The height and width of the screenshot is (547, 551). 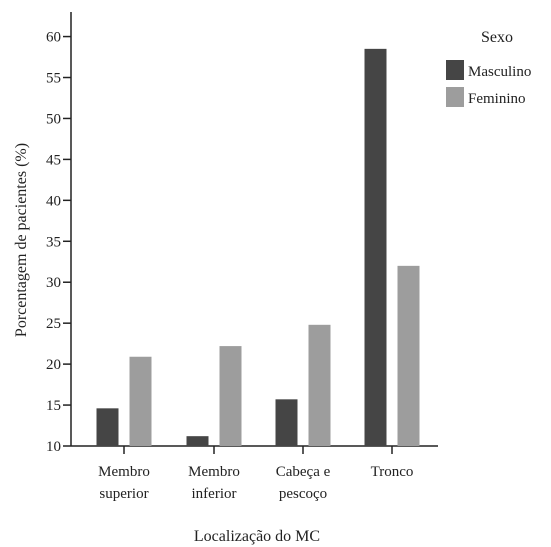 I want to click on legend-swatch-masculino, so click(x=455, y=70).